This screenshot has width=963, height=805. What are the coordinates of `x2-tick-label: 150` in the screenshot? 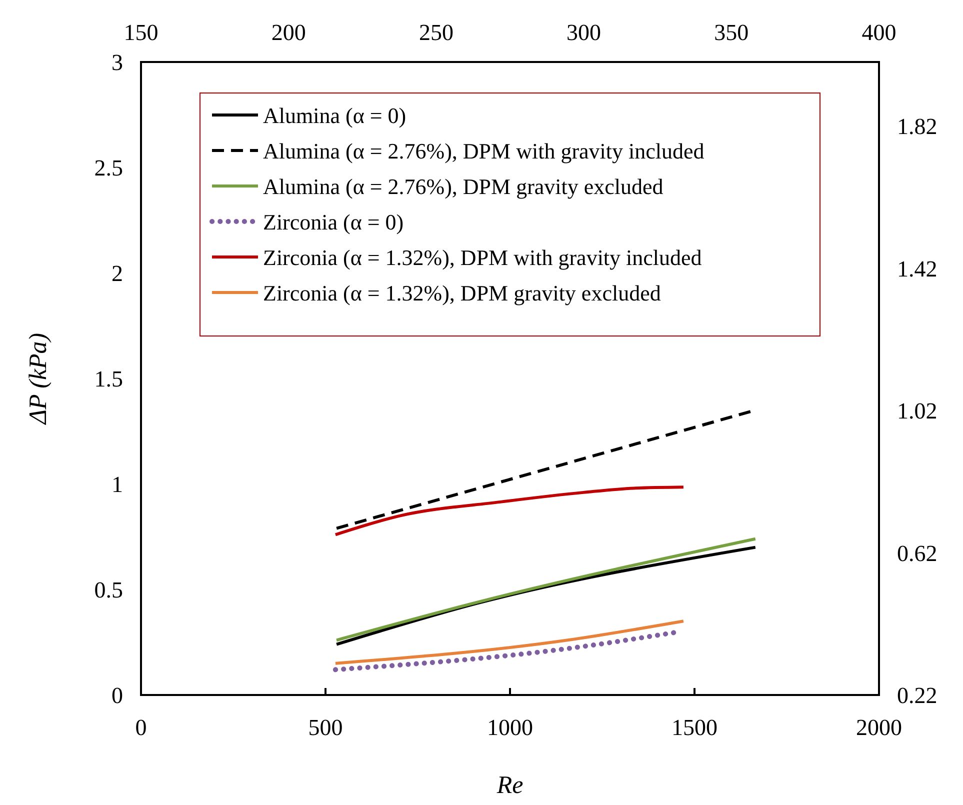 It's located at (141, 32).